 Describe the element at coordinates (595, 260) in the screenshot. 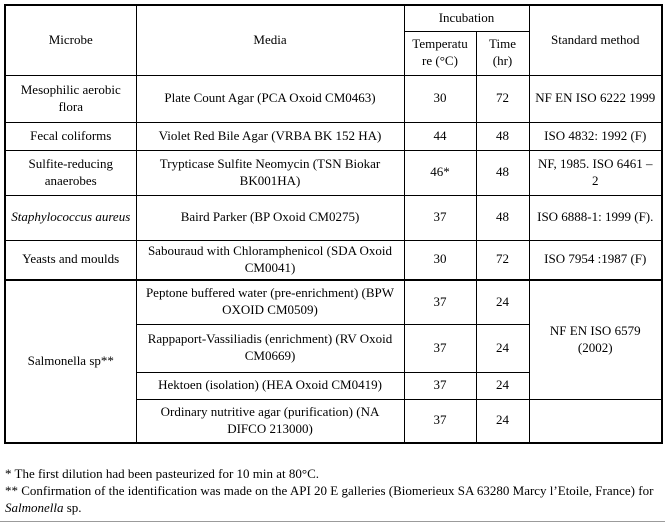

I see `standard-method-cell: ISO 7954 :1987 (F)` at that location.